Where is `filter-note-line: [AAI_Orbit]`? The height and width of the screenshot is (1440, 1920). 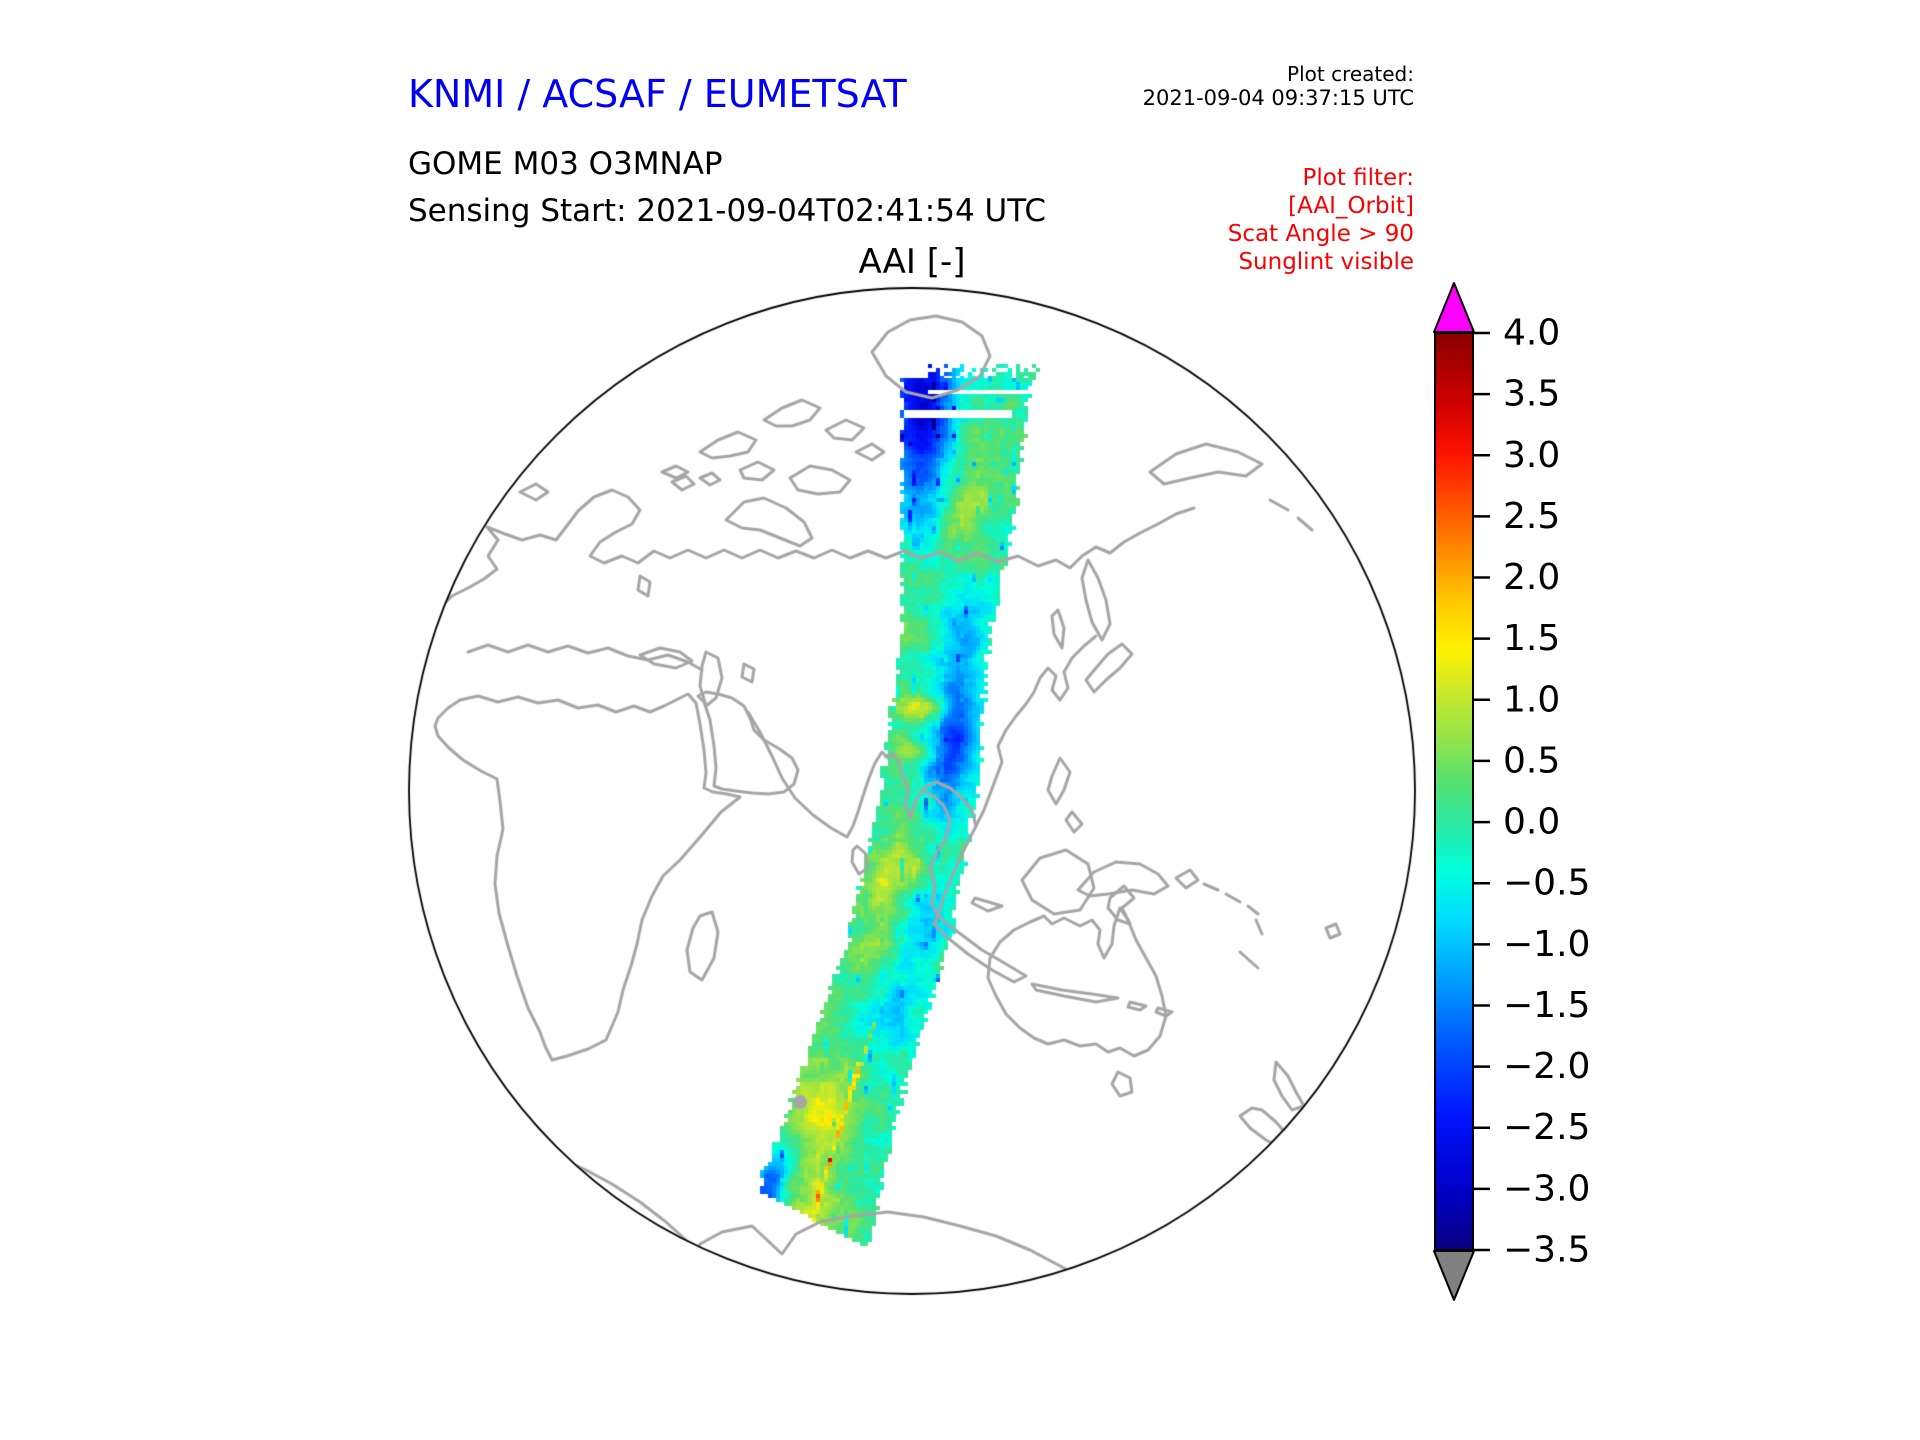 filter-note-line: [AAI_Orbit] is located at coordinates (1351, 206).